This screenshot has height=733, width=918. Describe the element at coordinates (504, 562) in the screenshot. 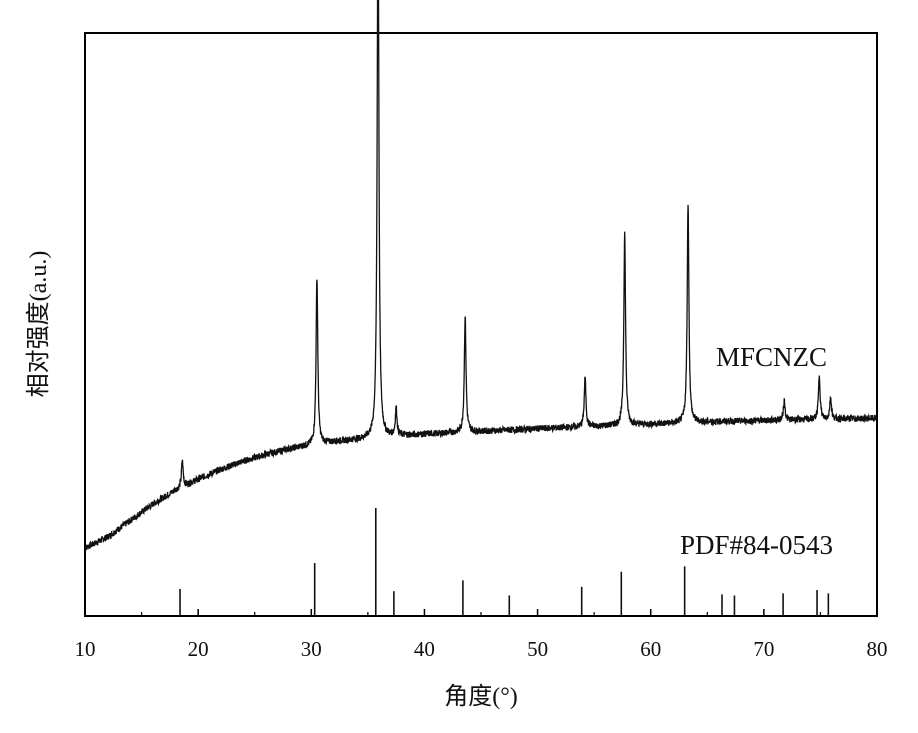

I see `reference-sticks` at that location.